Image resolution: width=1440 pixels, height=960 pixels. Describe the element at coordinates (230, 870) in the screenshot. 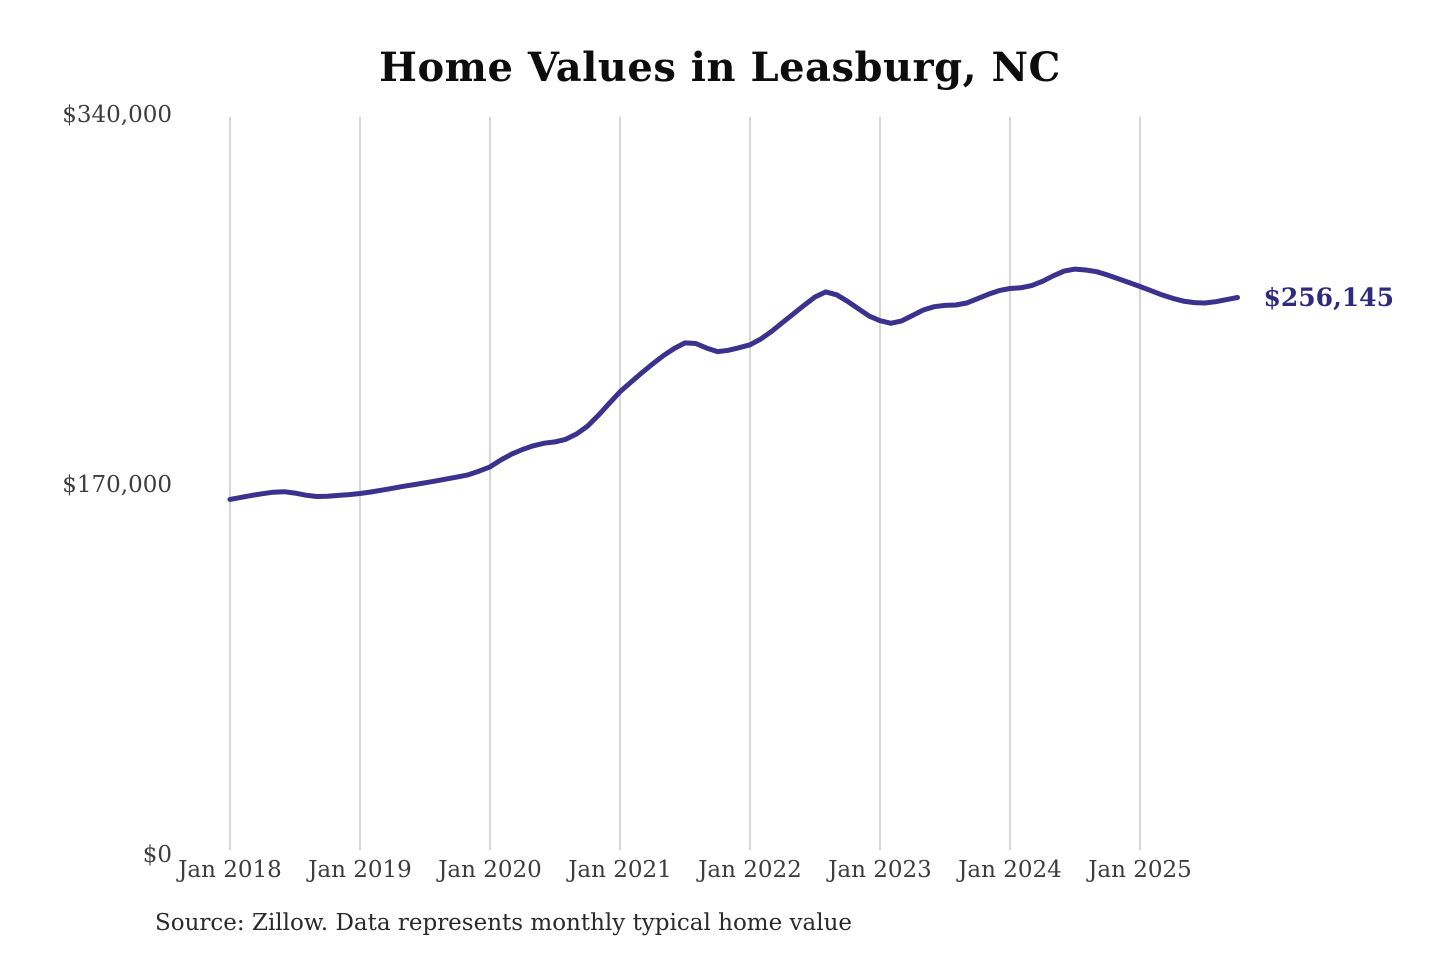

I see `x-axis-tick-label: Jan 2018` at that location.